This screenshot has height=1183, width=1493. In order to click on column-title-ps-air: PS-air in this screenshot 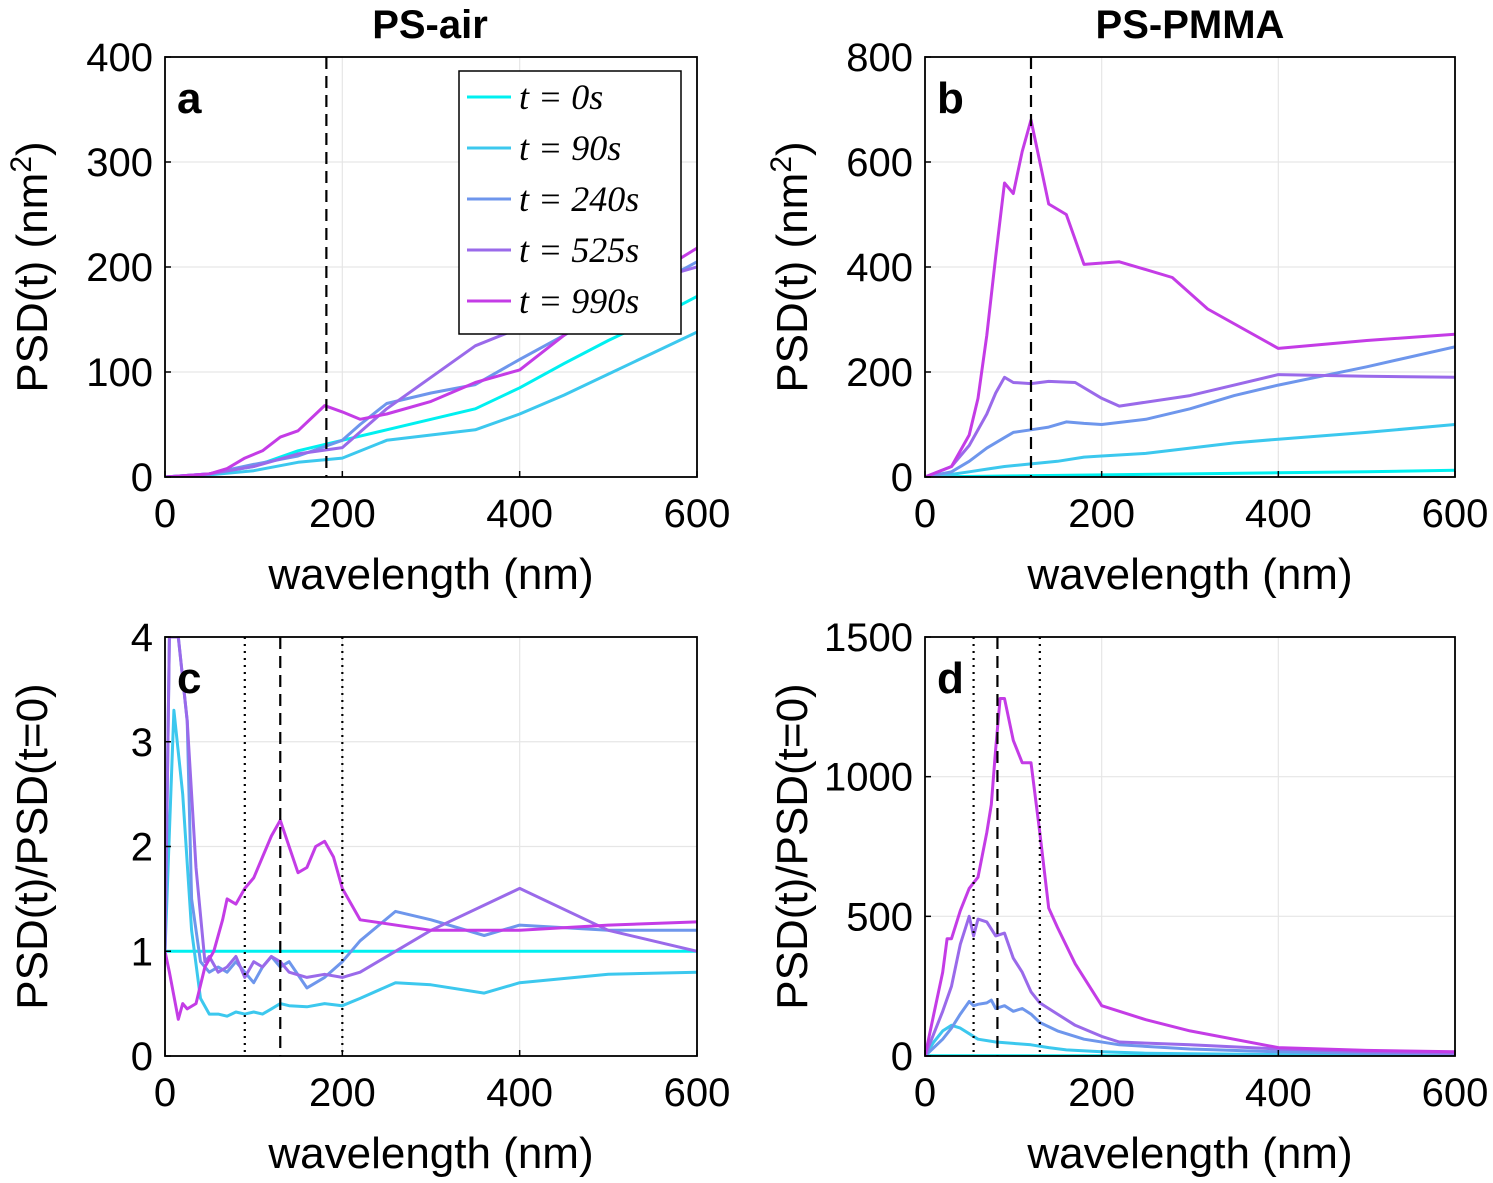, I will do `click(430, 25)`.